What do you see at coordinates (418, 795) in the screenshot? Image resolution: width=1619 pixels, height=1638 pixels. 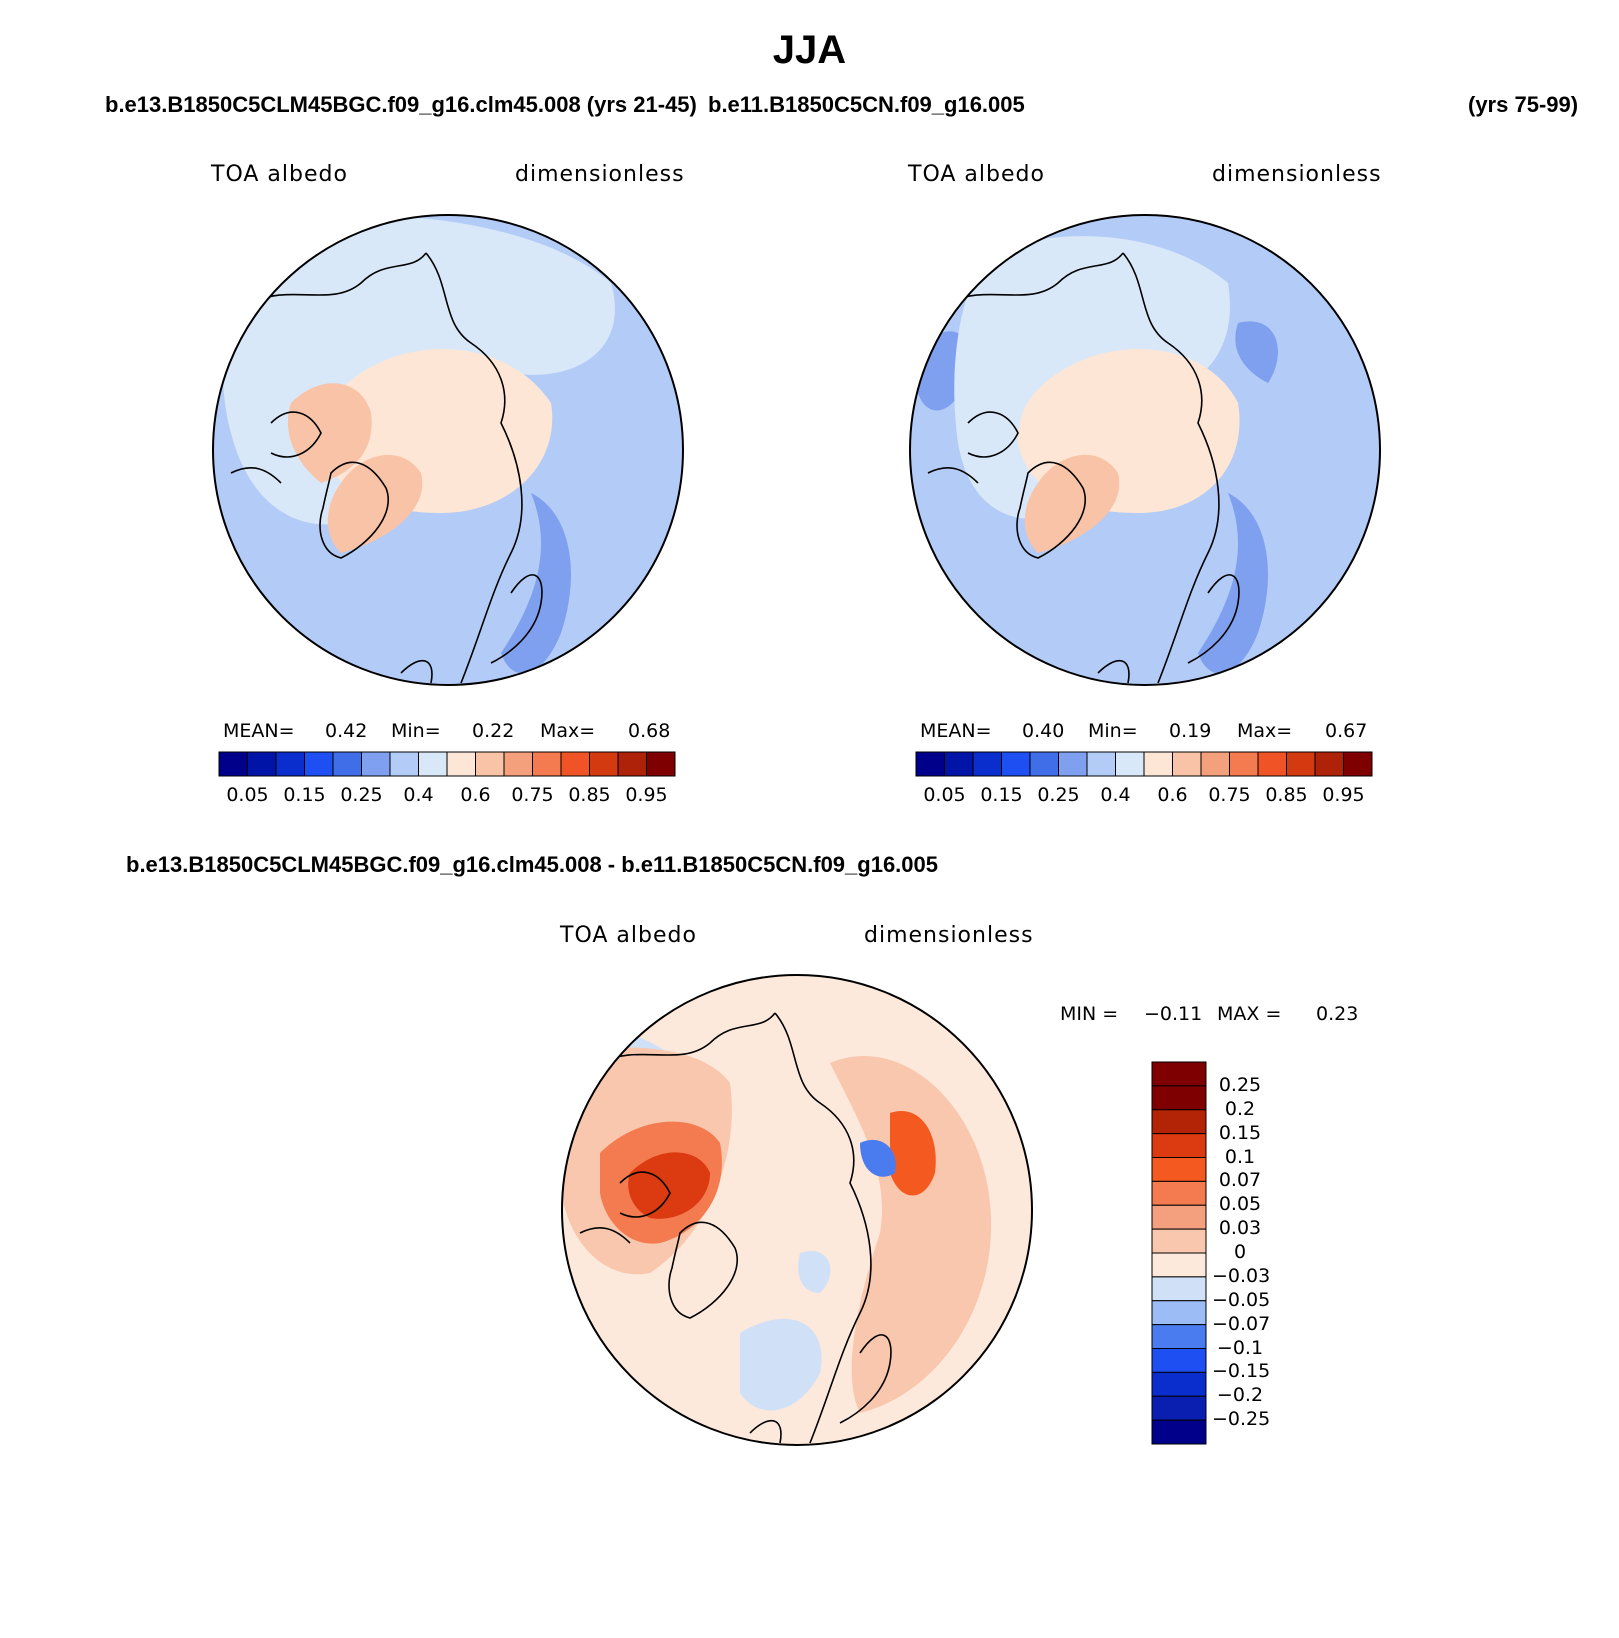 I see `colorbar-label: 0.4` at bounding box center [418, 795].